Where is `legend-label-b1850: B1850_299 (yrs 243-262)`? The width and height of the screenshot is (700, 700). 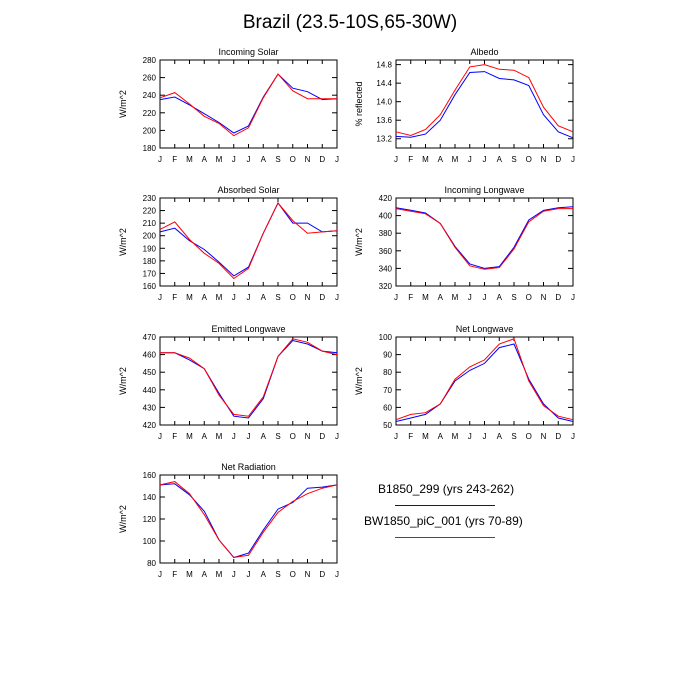 legend-label-b1850: B1850_299 (yrs 243-262) is located at coordinates (446, 489).